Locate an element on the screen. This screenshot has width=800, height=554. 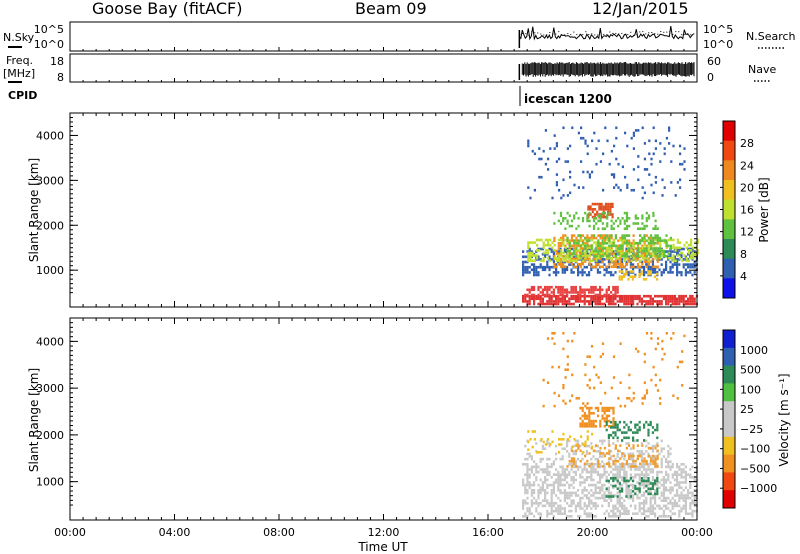
y-tick-label: 1000 is located at coordinates (50, 270).